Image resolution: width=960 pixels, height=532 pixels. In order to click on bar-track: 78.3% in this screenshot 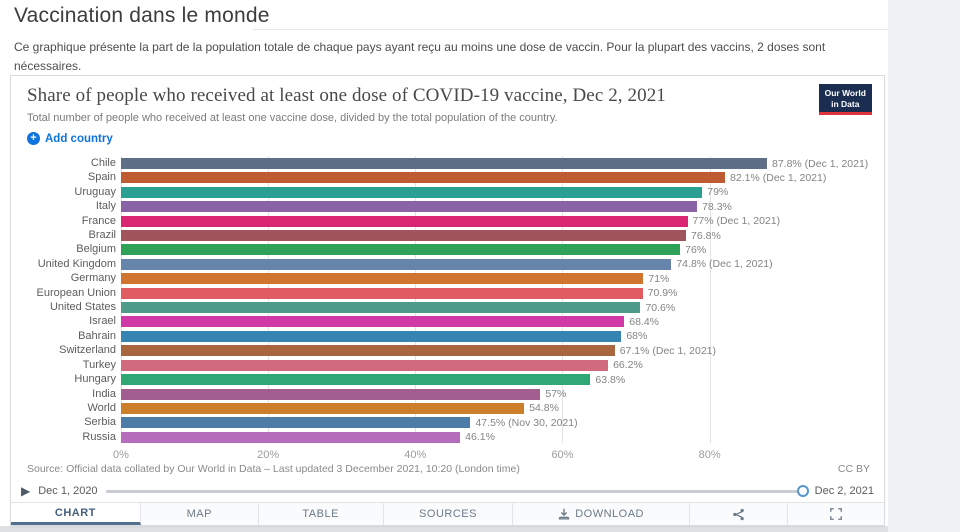, I will do `click(495, 207)`.